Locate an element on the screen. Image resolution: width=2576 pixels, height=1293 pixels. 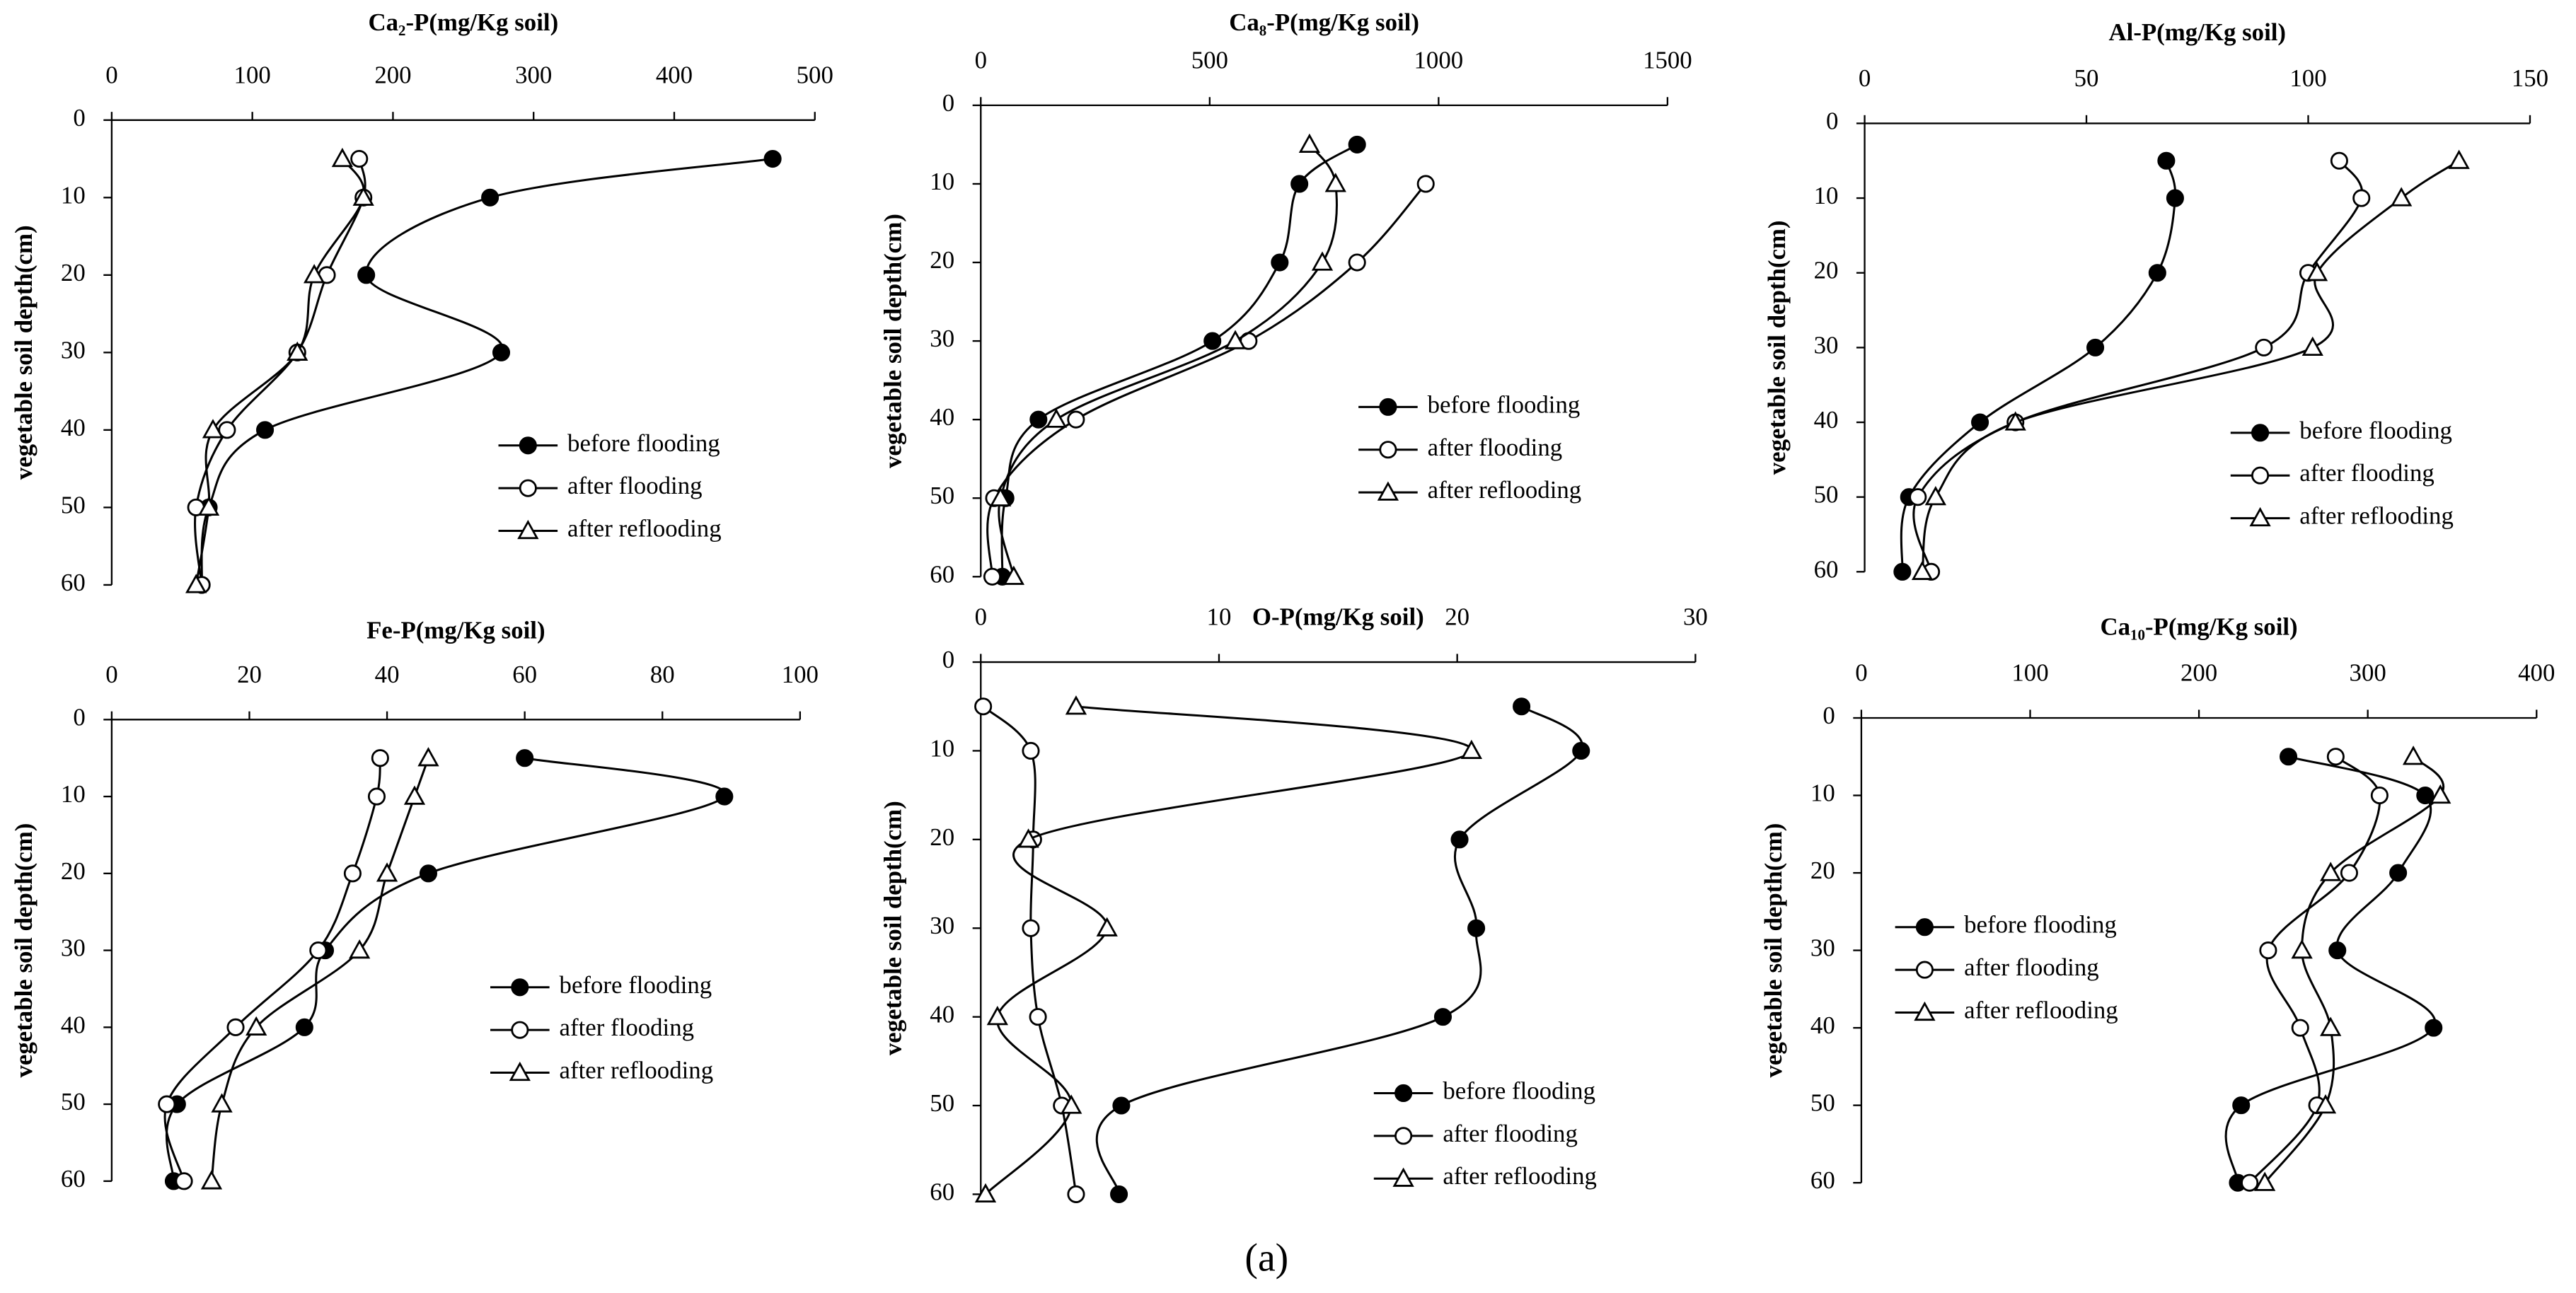
caption: (a) is located at coordinates (1266, 1258).